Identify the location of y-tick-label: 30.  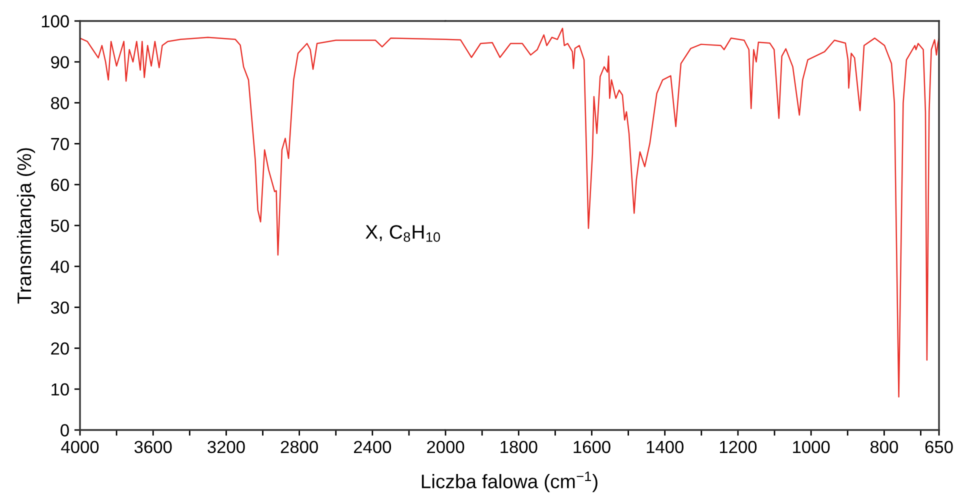
(59, 307).